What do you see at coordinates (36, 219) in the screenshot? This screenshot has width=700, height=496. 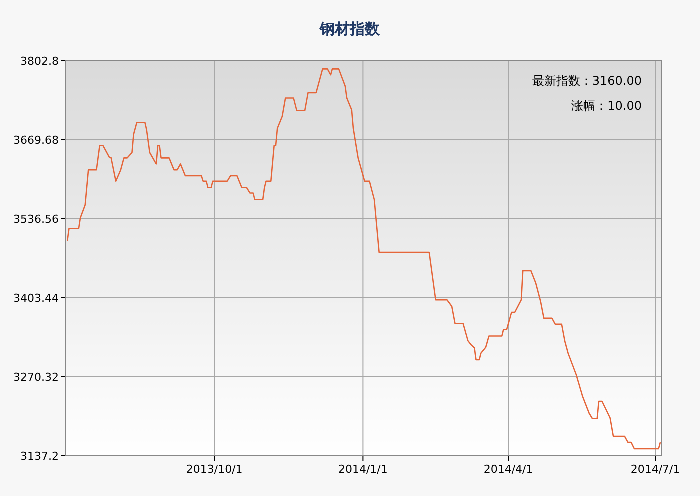 I see `y-tick-label: 3536.56` at bounding box center [36, 219].